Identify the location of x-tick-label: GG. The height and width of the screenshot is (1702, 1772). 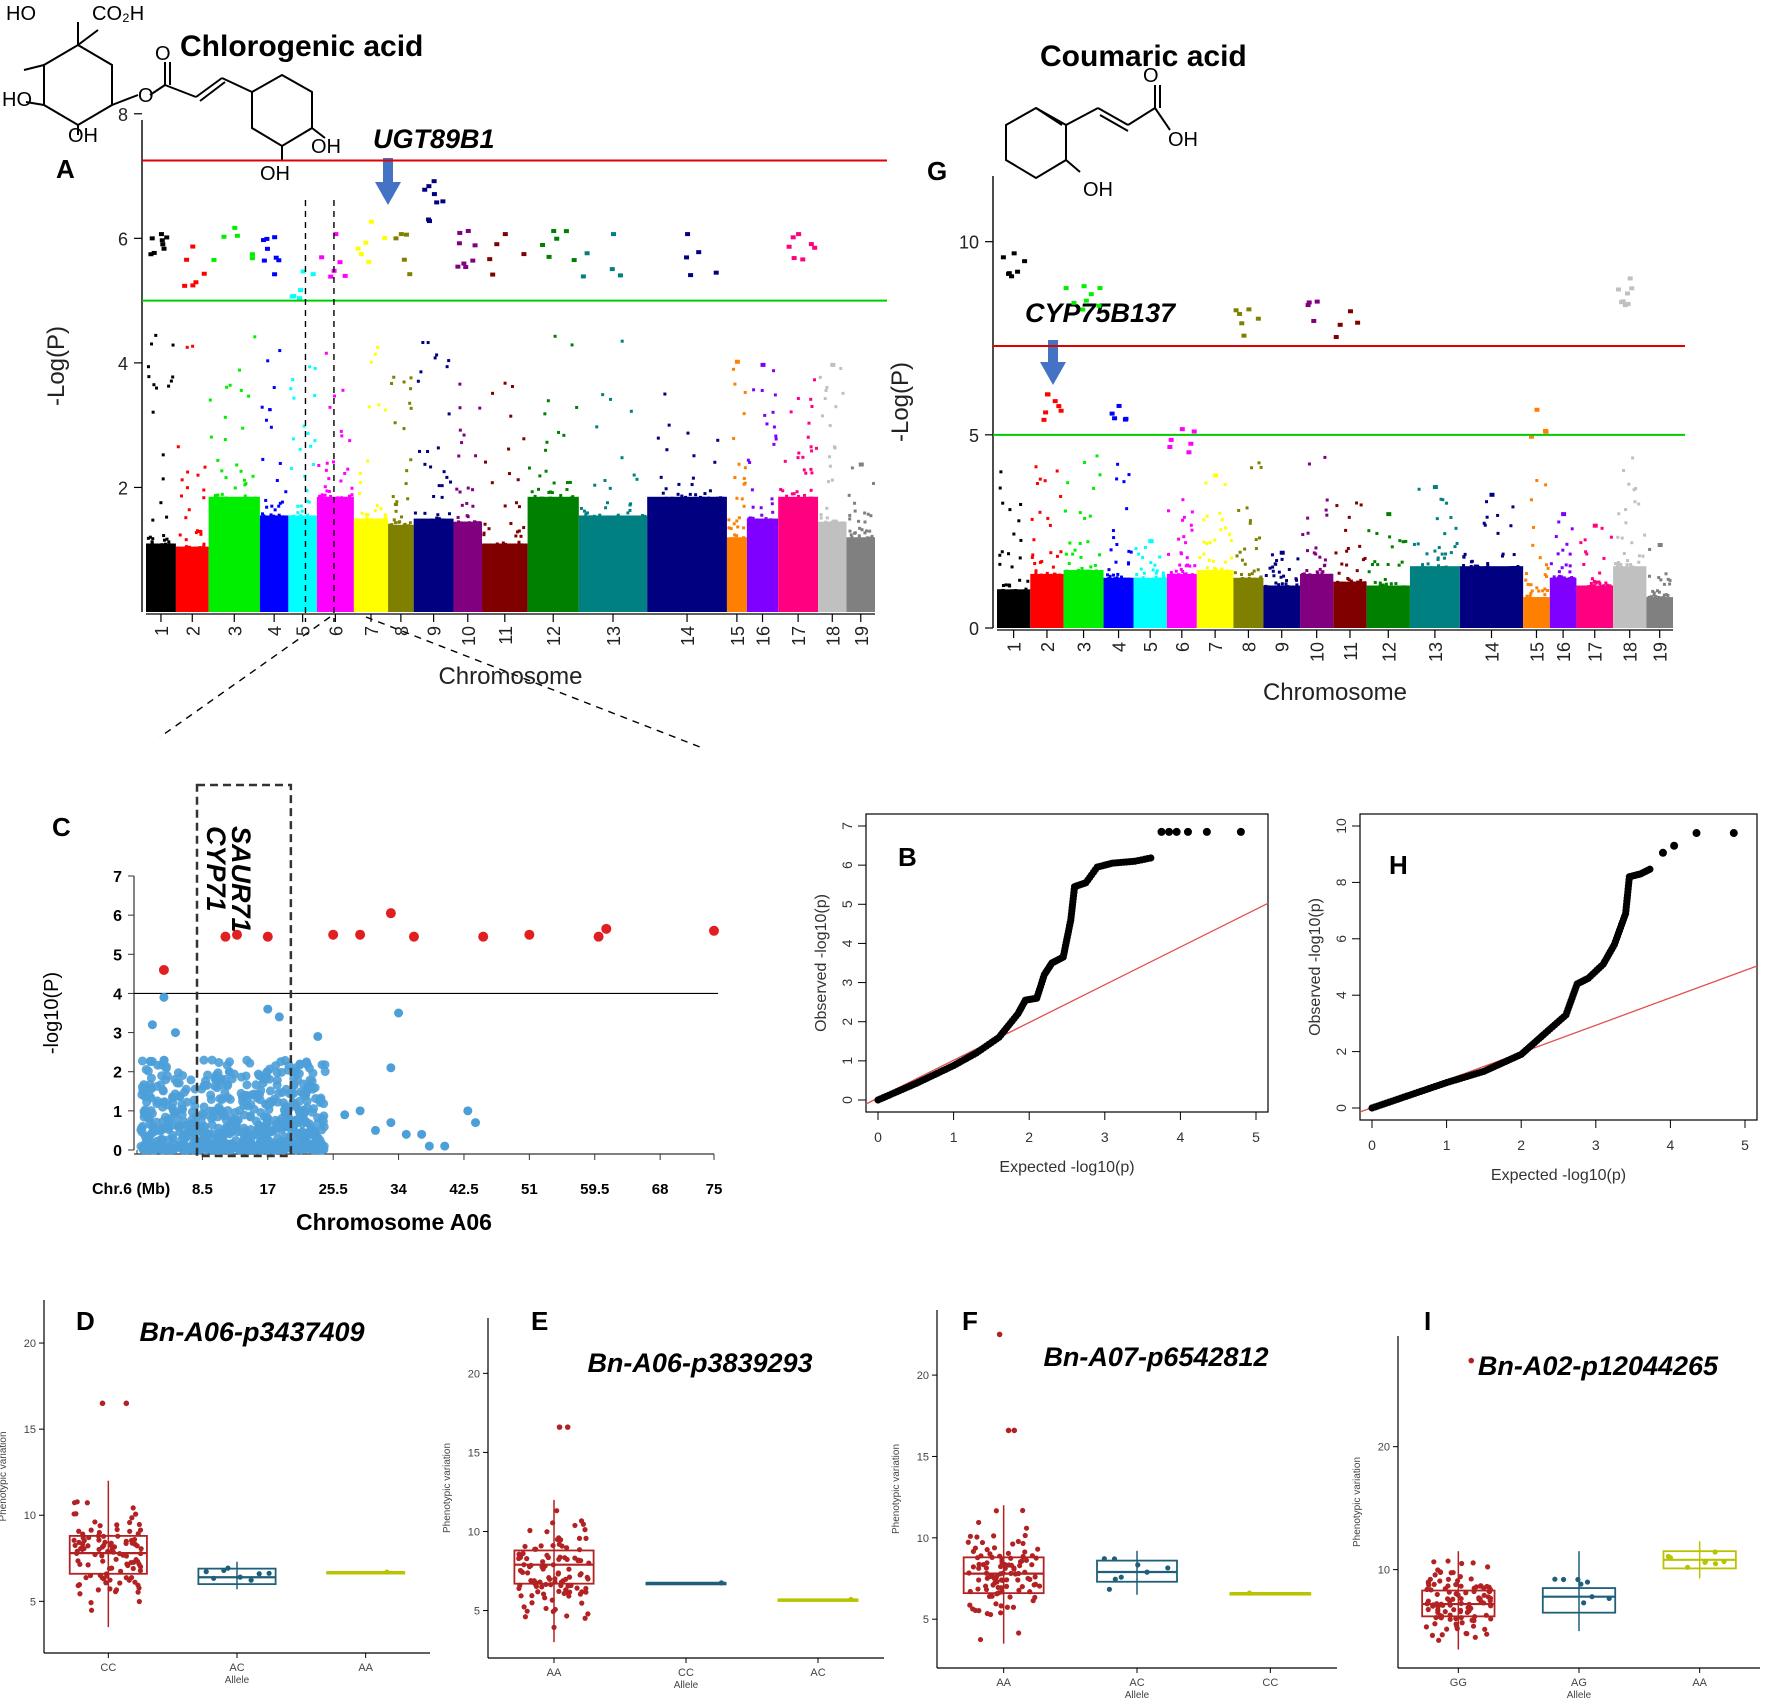
(1458, 1683).